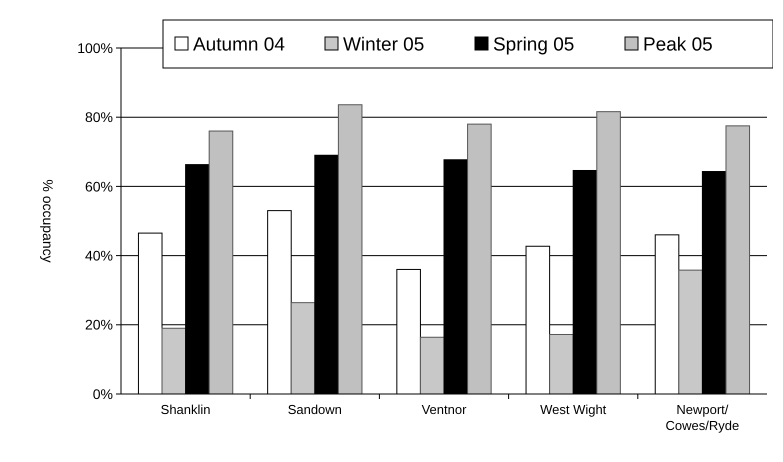 The height and width of the screenshot is (462, 783). I want to click on legend-label: Spring 05, so click(533, 45).